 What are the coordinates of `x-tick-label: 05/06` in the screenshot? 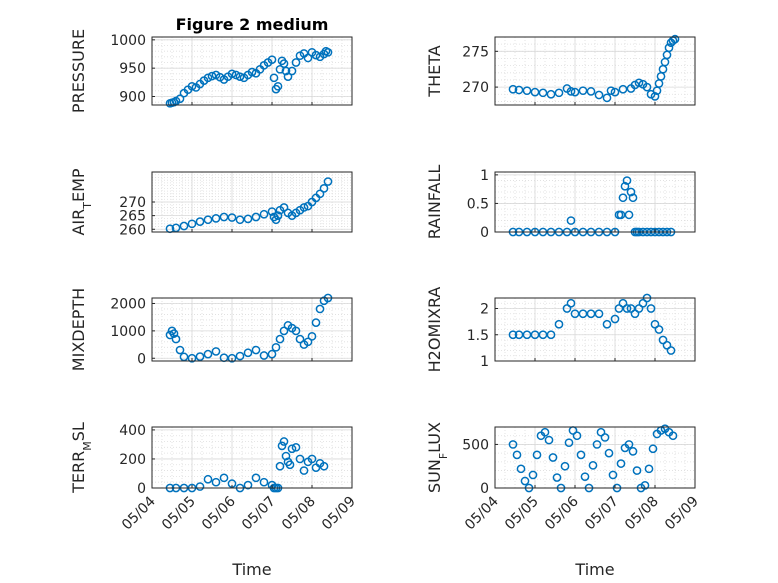 It's located at (219, 513).